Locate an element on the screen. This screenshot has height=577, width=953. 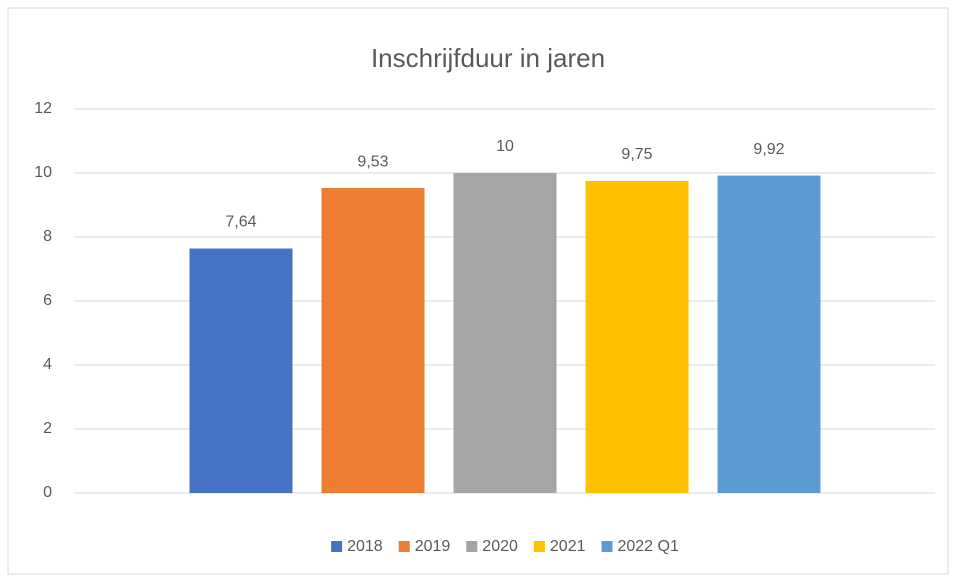
y-tick-label: 10 is located at coordinates (43, 172).